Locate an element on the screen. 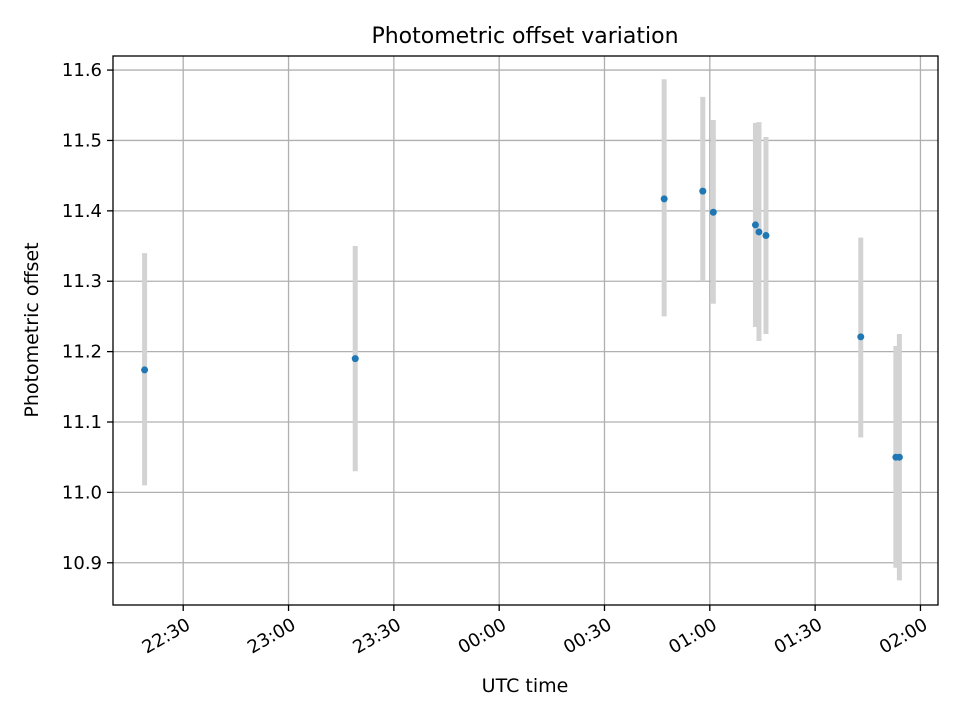  y-tick-label: 11.2 is located at coordinates (82, 352).